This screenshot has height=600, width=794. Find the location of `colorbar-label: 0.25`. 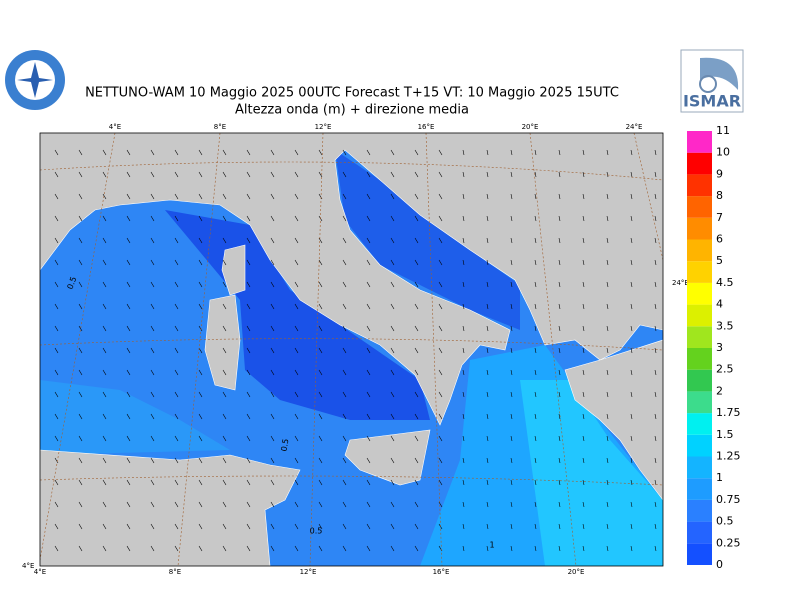

colorbar-label: 0.25 is located at coordinates (728, 542).